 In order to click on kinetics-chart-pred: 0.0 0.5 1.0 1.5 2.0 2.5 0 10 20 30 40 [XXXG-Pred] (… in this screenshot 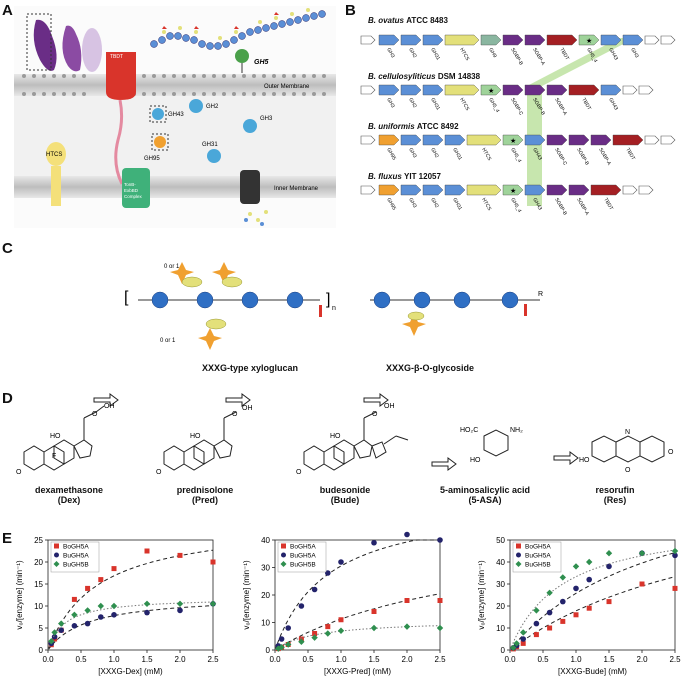, I will do `click(344, 603)`.